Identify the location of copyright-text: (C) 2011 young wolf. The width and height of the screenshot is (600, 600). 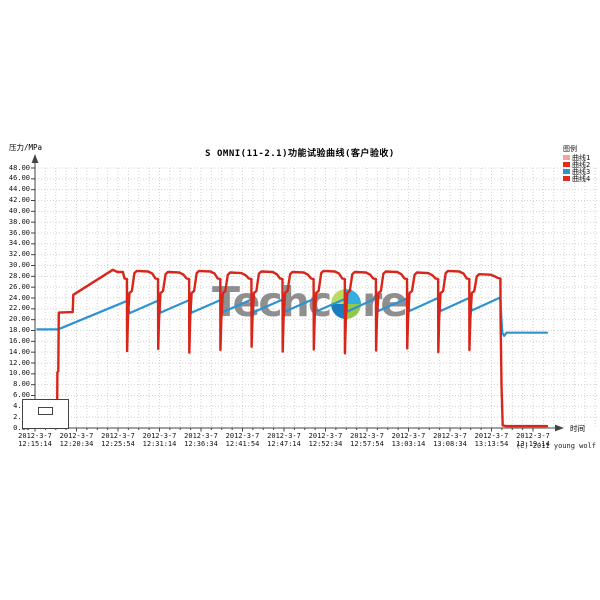
(555, 446).